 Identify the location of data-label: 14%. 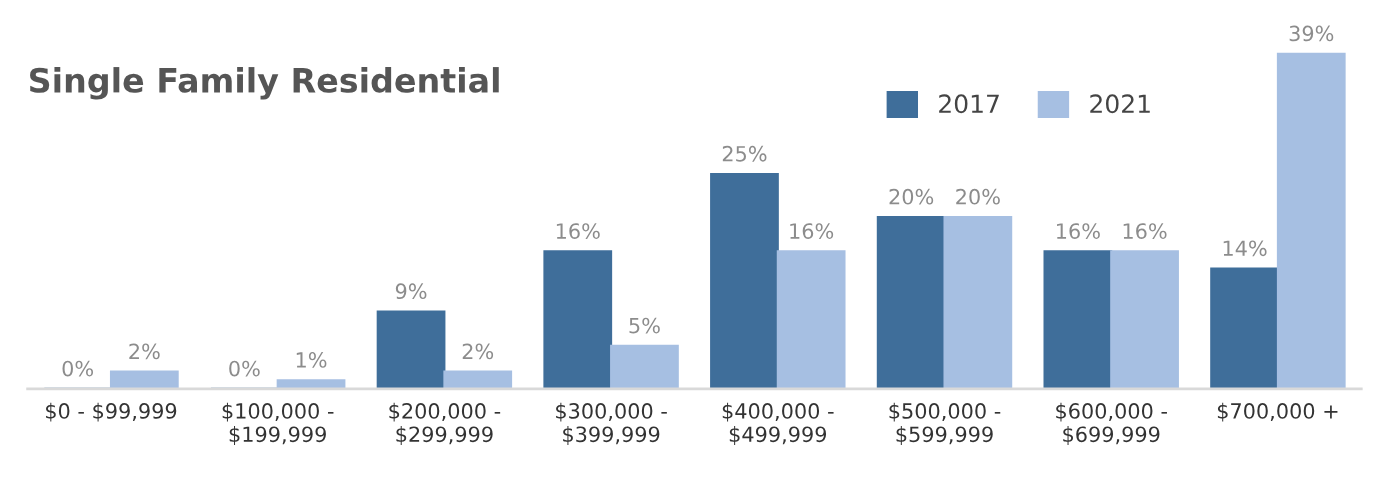
(1245, 248).